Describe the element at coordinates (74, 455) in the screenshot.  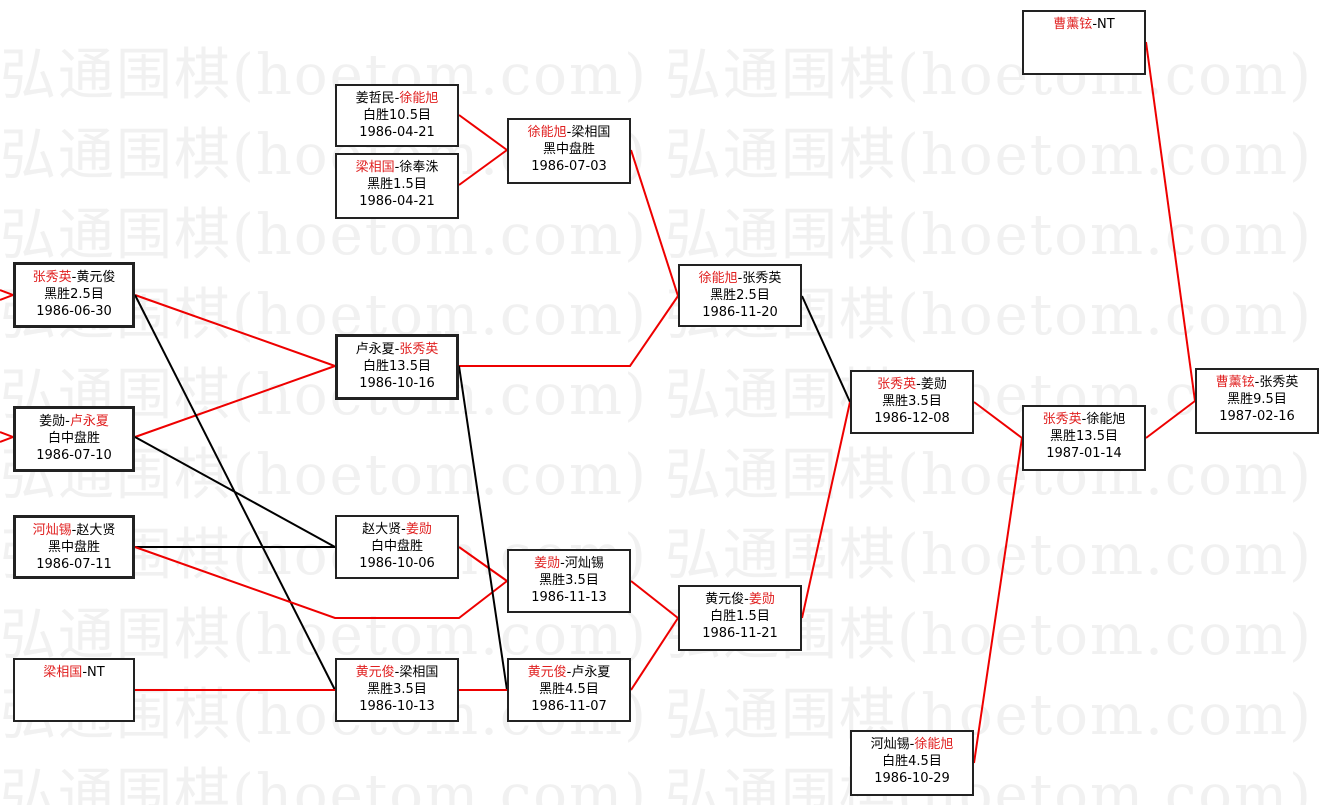
I see `match-date: 1986-07-10` at that location.